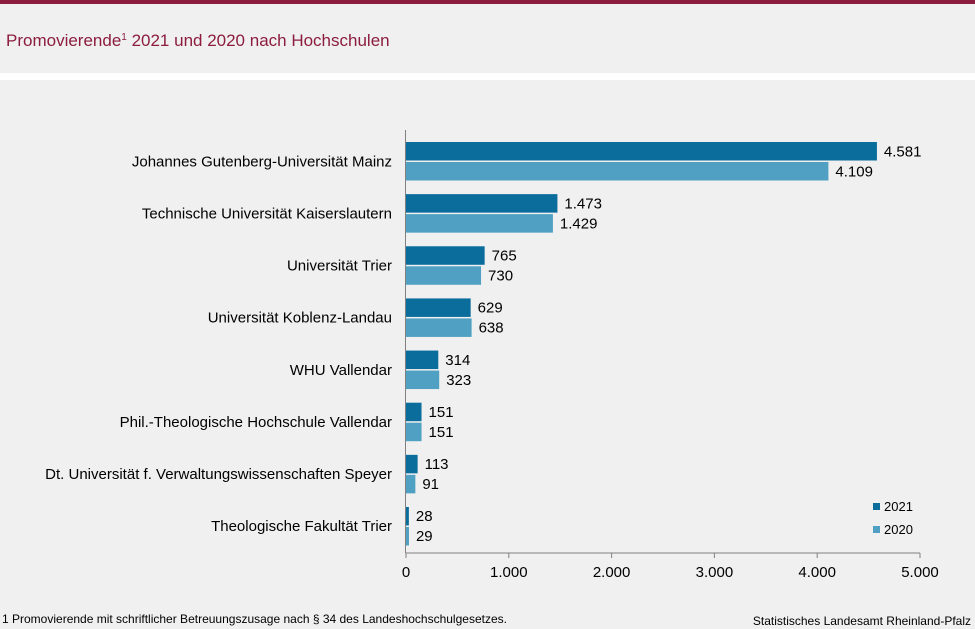  Describe the element at coordinates (64, 40) in the screenshot. I see `title-text: Promovierende` at that location.